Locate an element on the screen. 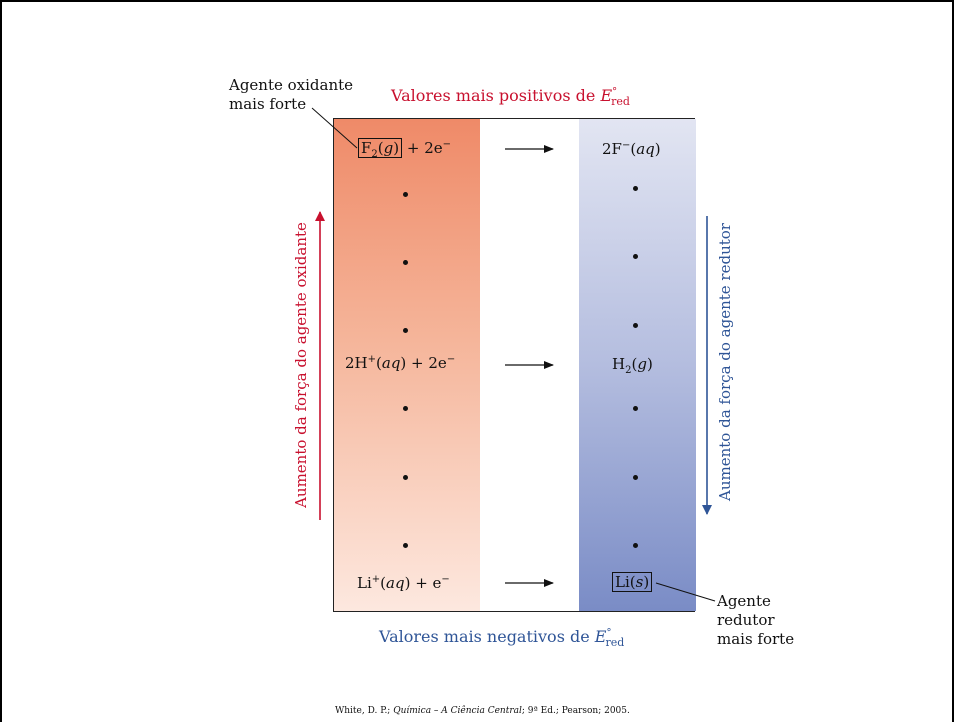  h-oxidant: 2H+(aq) + 2e− is located at coordinates (400, 363).